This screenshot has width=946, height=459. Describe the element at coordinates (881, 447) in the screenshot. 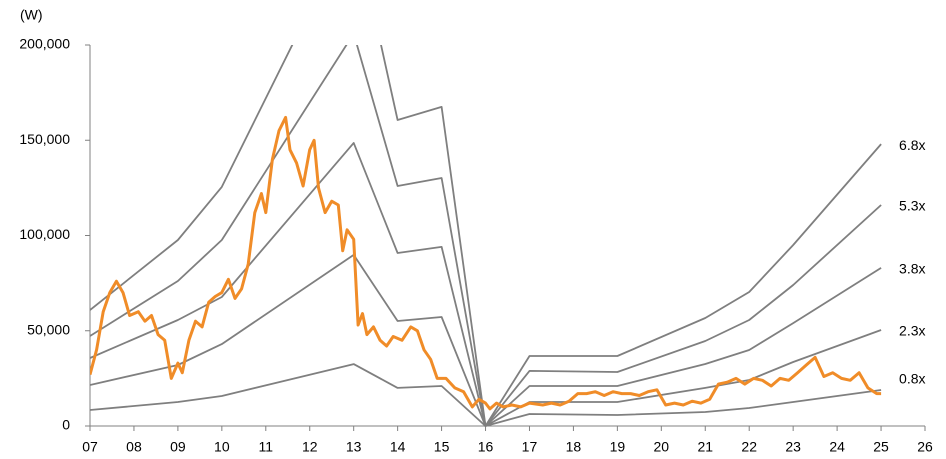

I see `x-tick-label: 25` at that location.